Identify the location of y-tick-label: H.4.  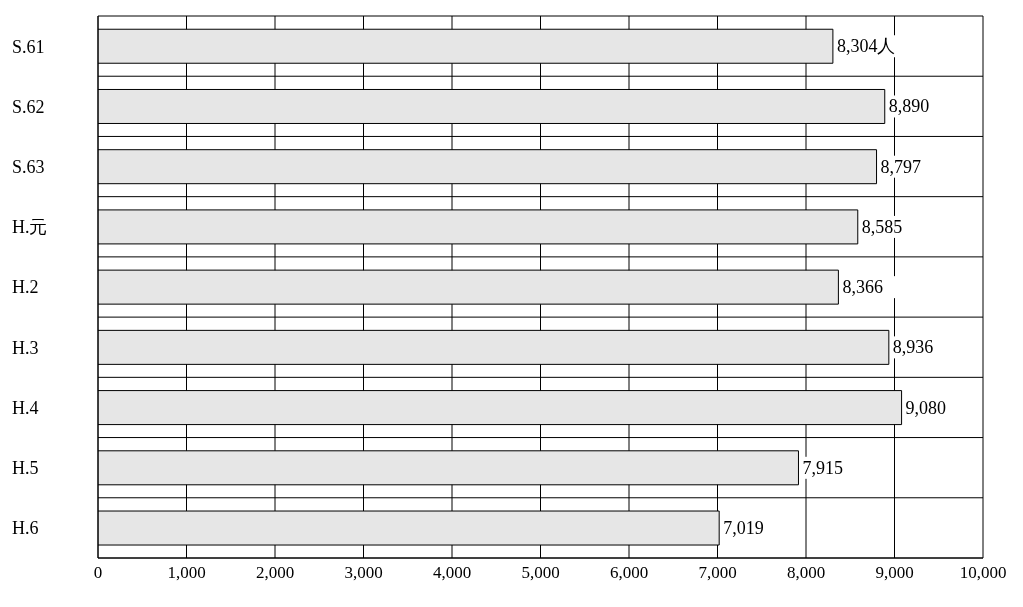
(25, 407).